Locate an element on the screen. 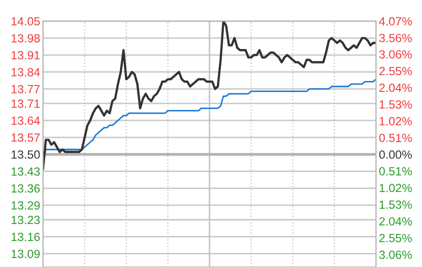 The height and width of the screenshot is (267, 422). y-tick-label: 13.16 is located at coordinates (26, 237).